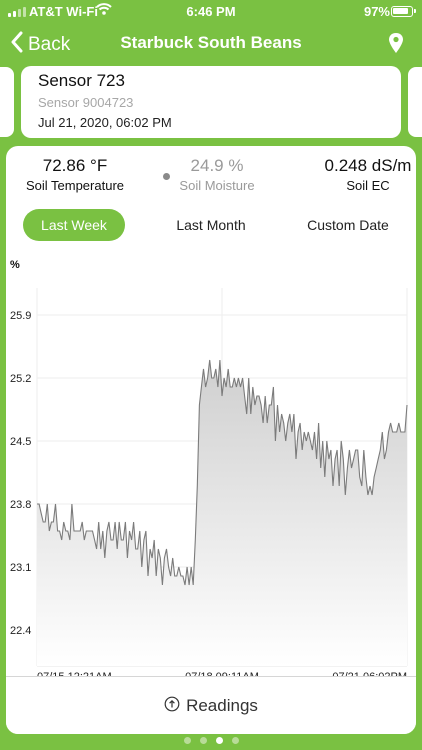 Image resolution: width=422 pixels, height=750 pixels. I want to click on selected-indicator-icon, so click(166, 176).